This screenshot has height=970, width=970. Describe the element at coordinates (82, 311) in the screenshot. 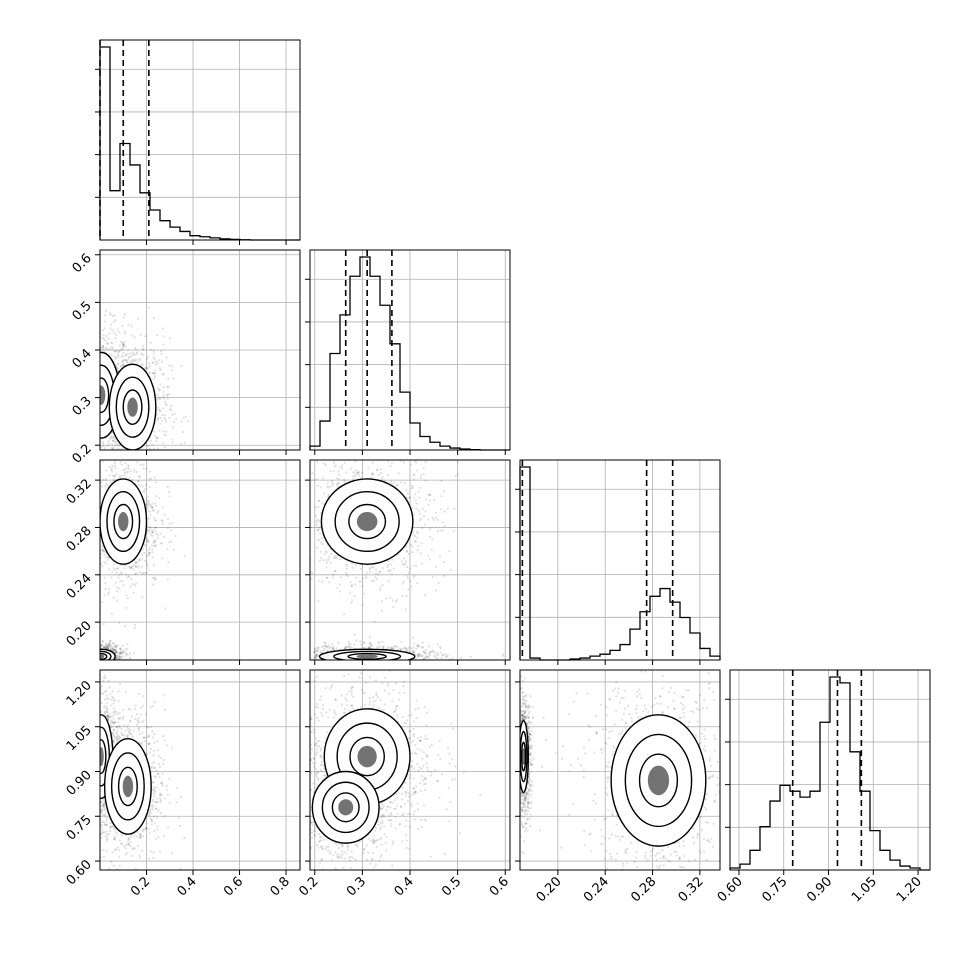

I see `y-tick-label: 0.5` at that location.